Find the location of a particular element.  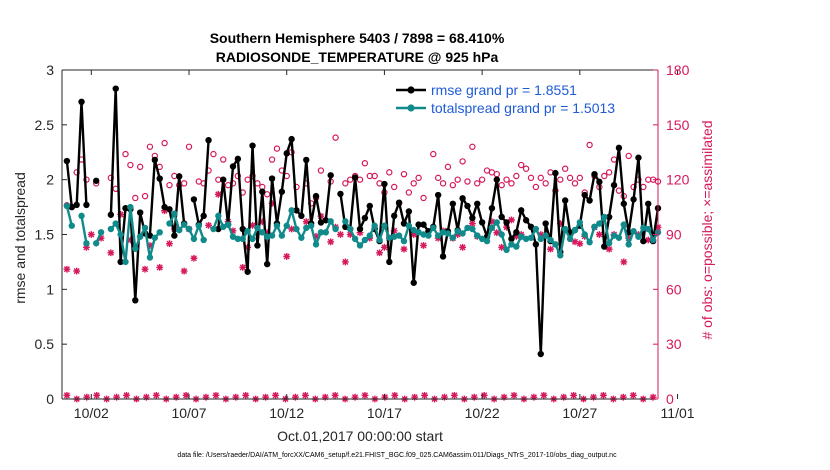

y-axis-label: rmse and totalspread is located at coordinates (20, 238).